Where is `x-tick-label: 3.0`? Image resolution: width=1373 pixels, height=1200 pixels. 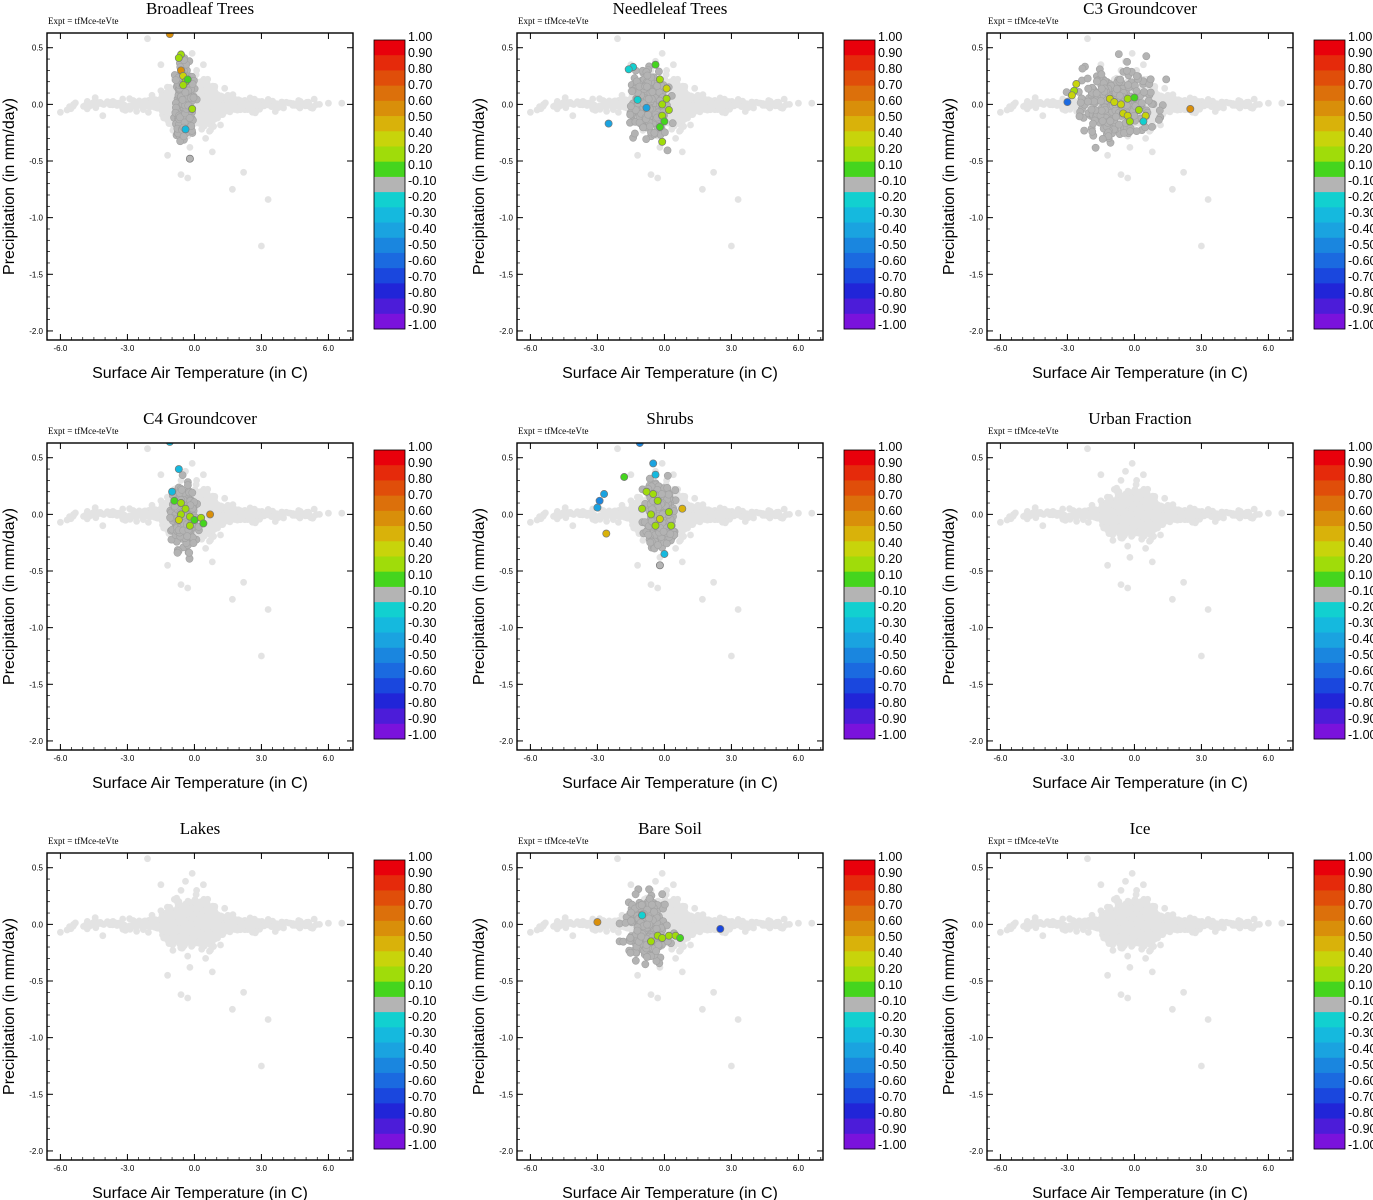
x-tick-label: 3.0 is located at coordinates (262, 348).